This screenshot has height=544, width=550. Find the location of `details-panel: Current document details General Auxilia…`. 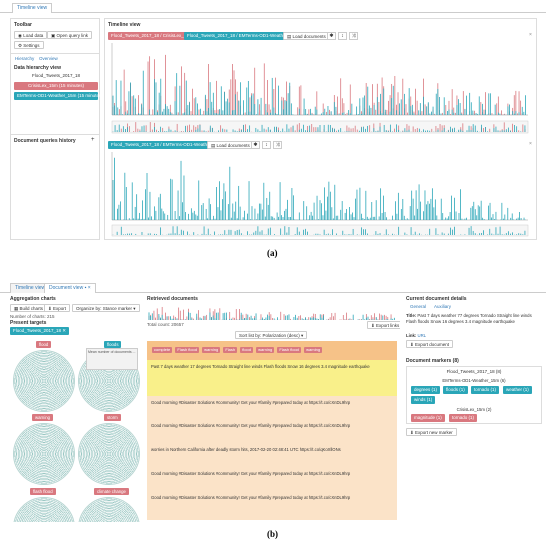

details-panel: Current document details General Auxilia… is located at coordinates (474, 409).